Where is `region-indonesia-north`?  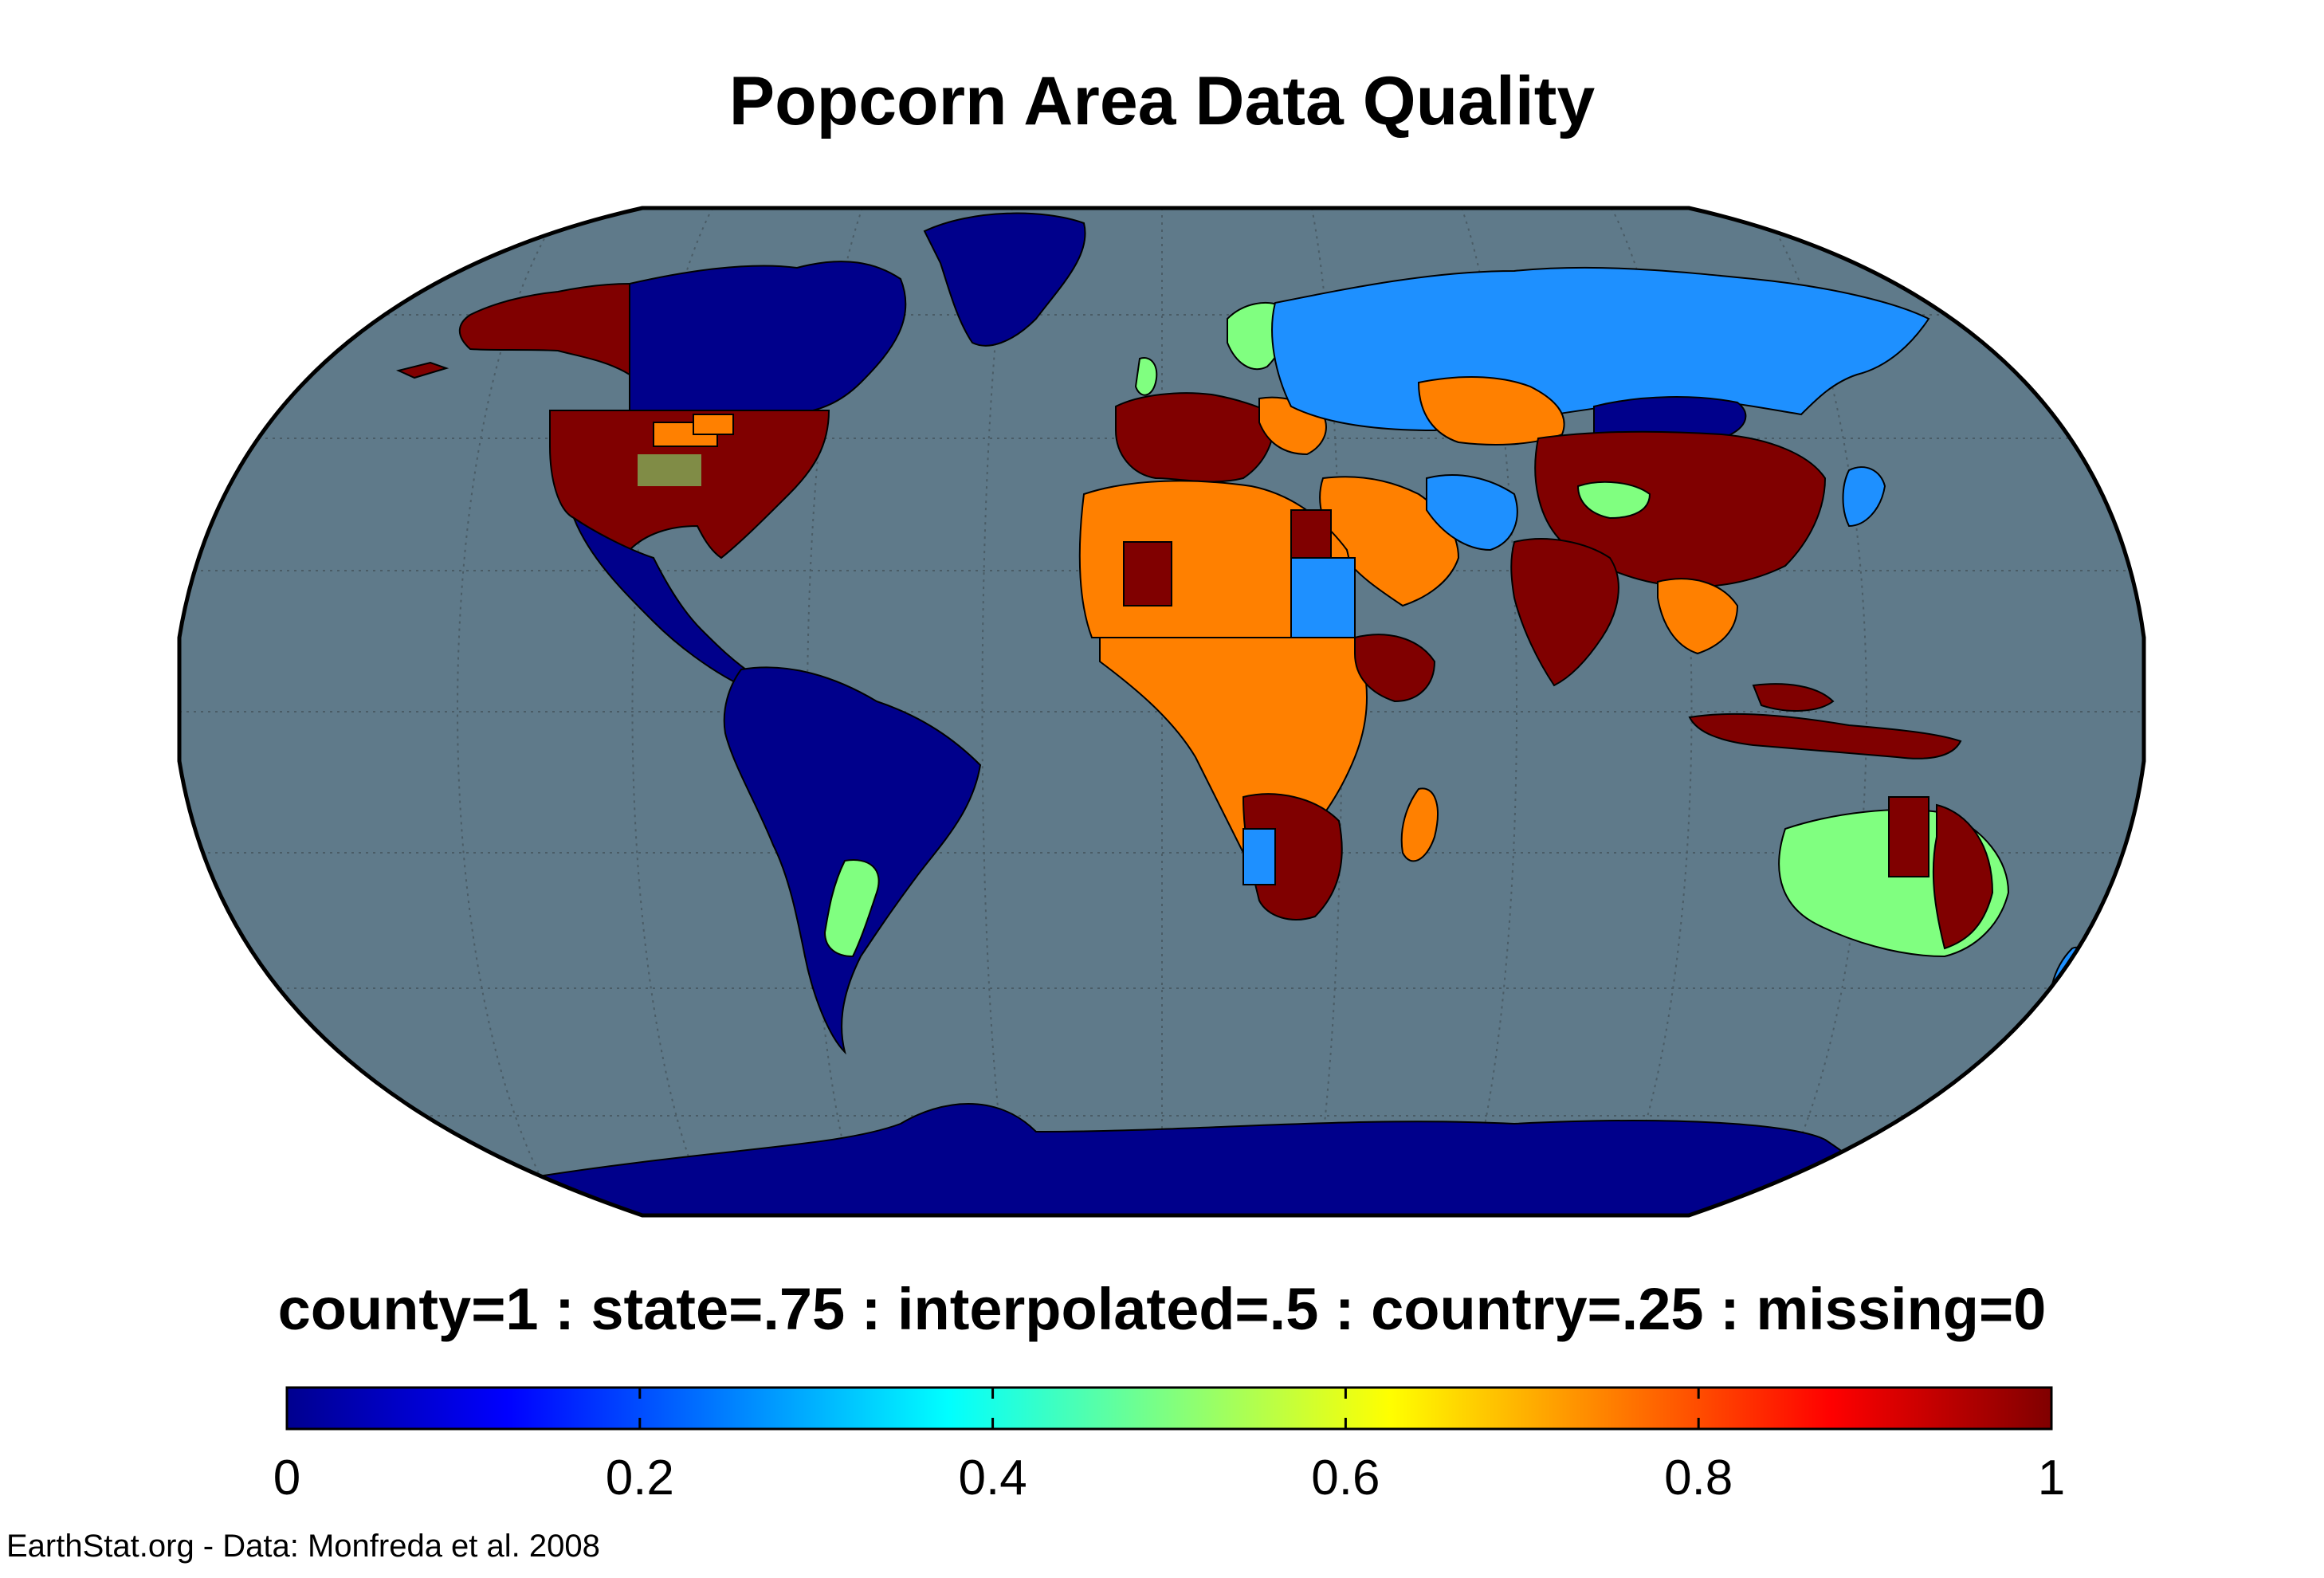 region-indonesia-north is located at coordinates (1793, 697).